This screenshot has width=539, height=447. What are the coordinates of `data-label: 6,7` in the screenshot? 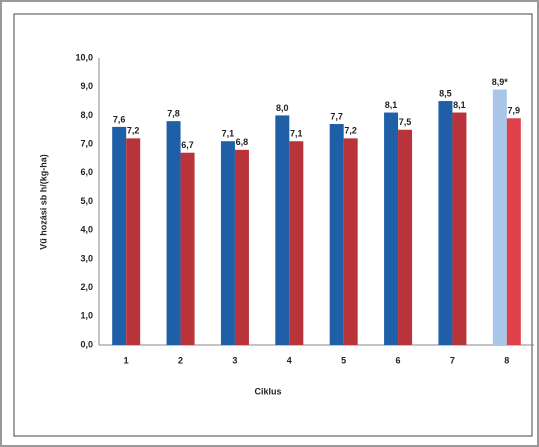 It's located at (187, 145).